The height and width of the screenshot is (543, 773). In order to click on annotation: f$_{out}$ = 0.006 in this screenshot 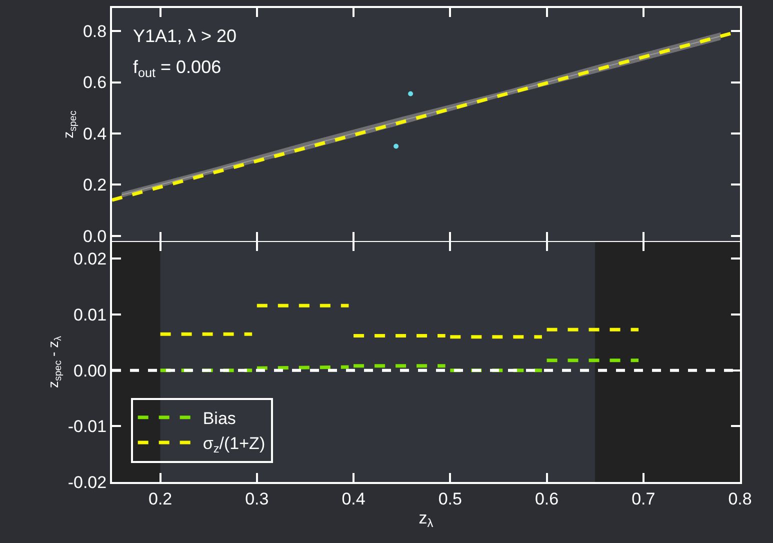, I will do `click(177, 68)`.